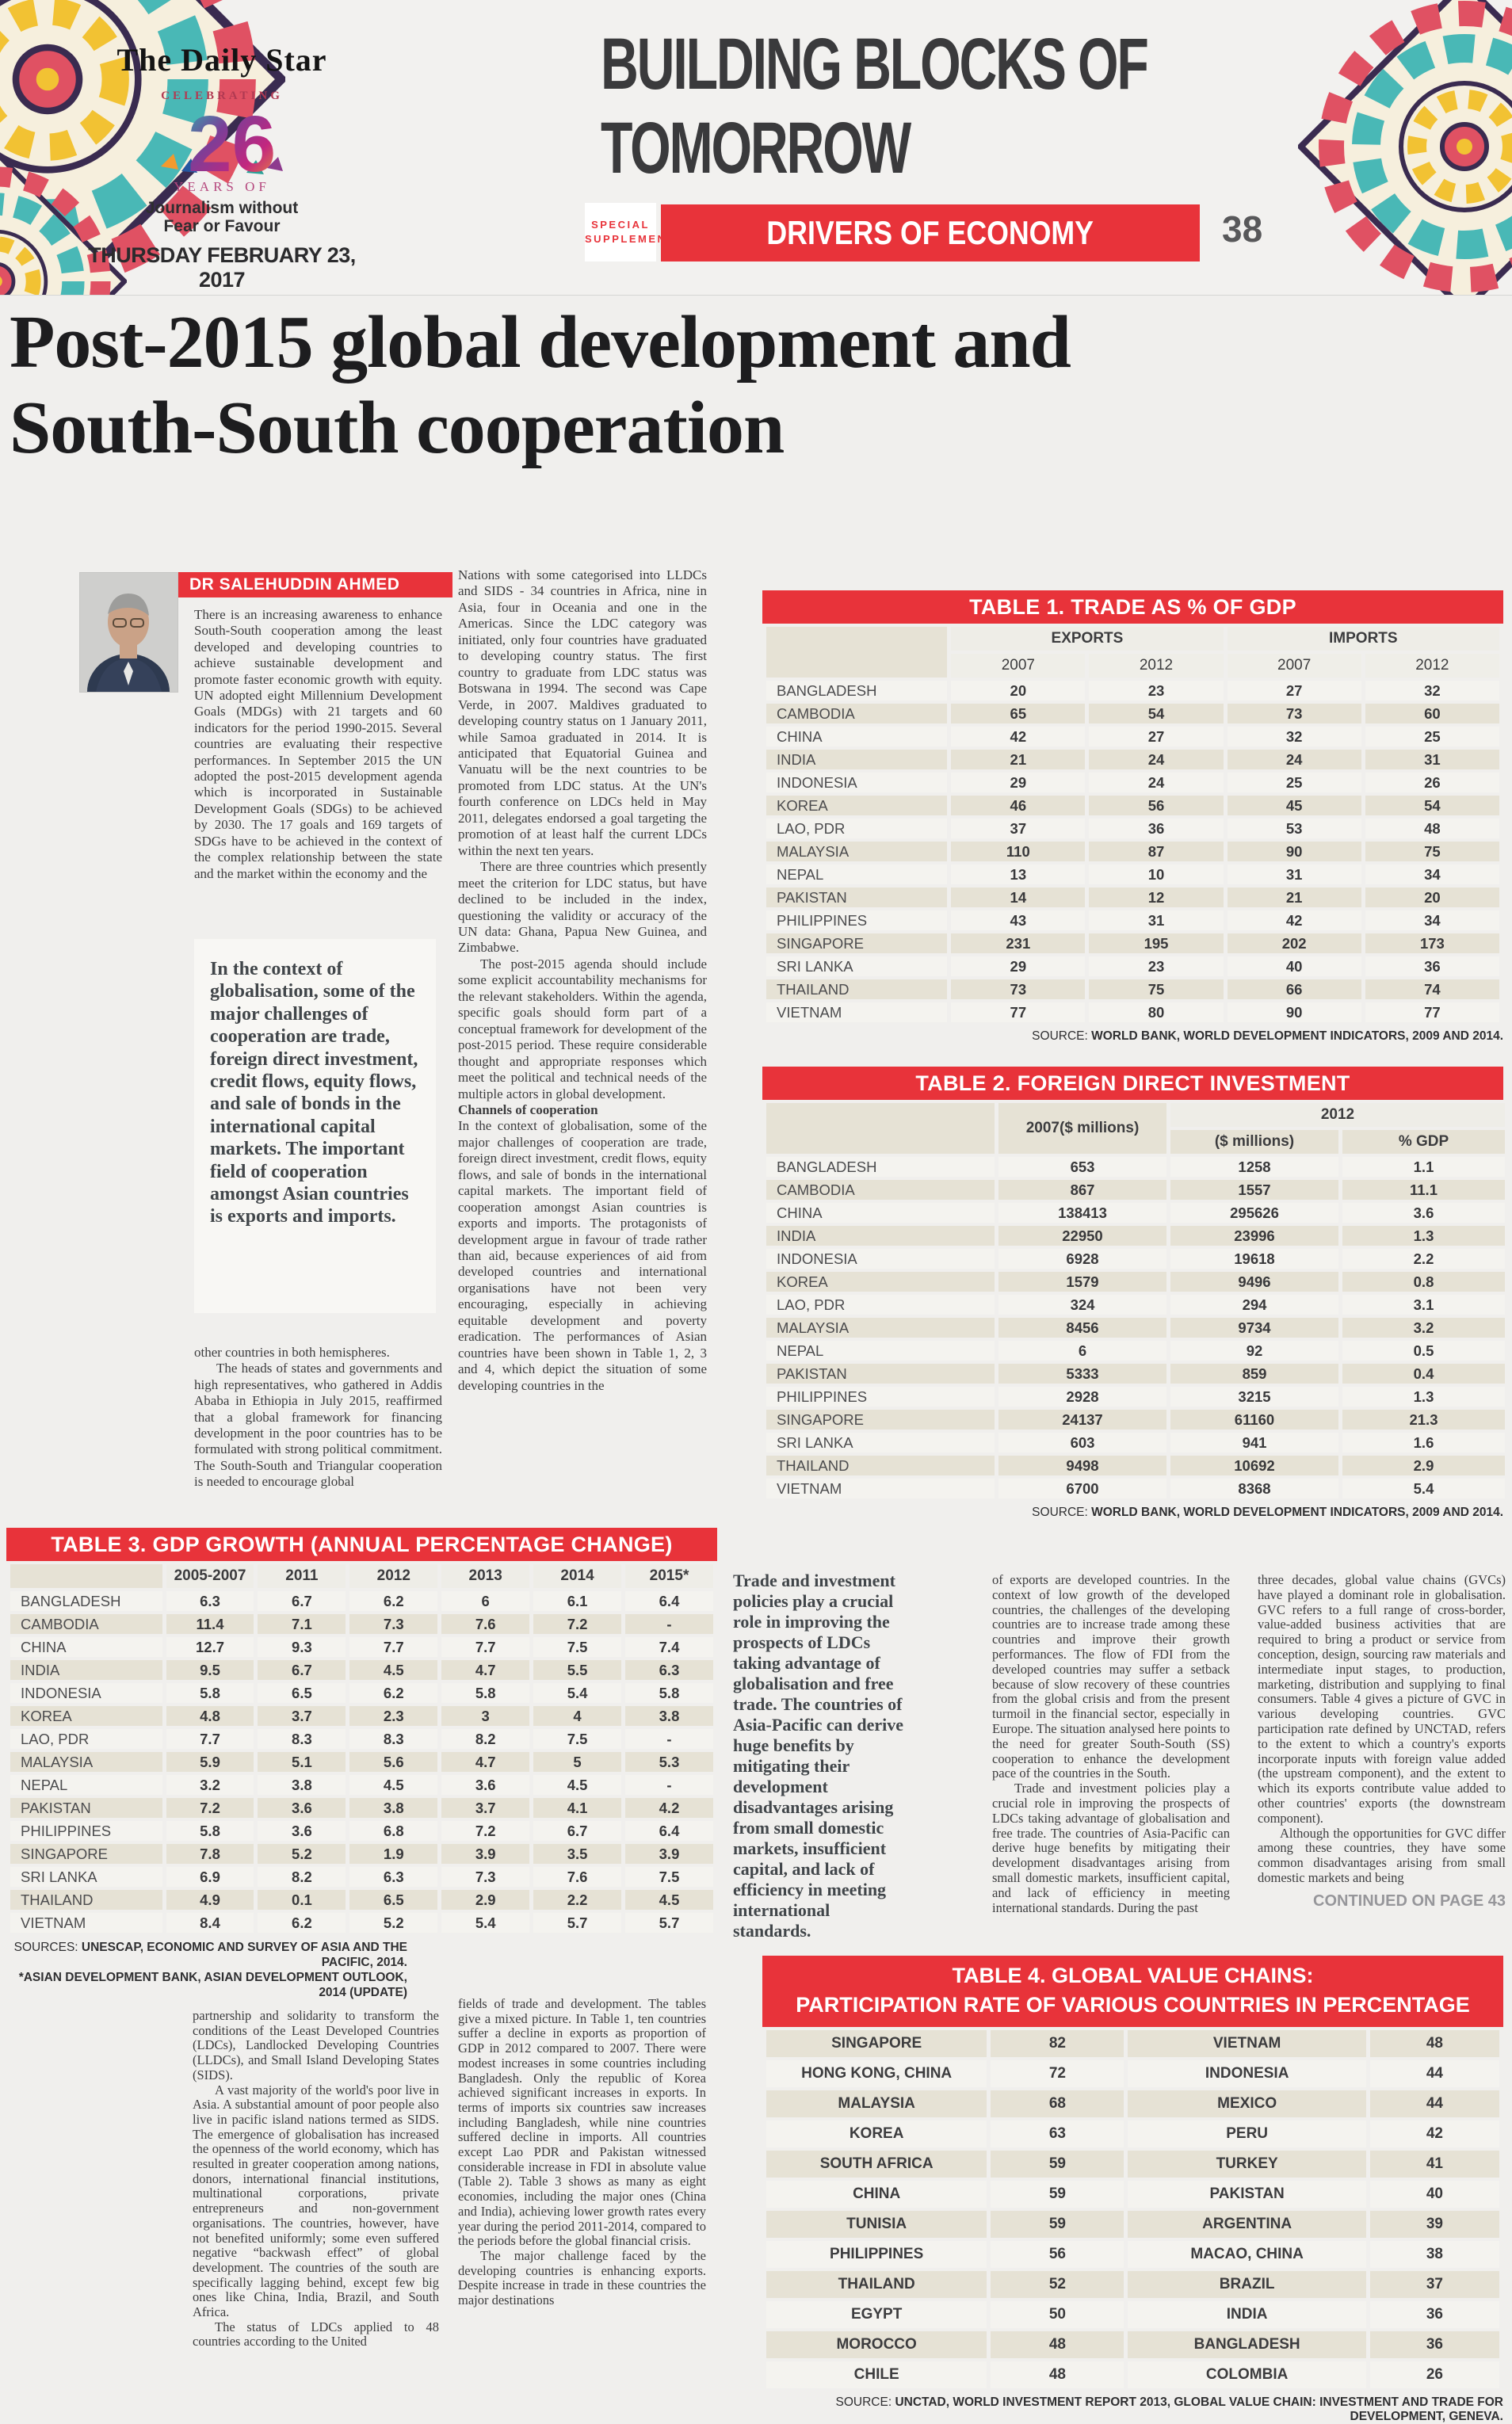 The height and width of the screenshot is (2424, 1512). Describe the element at coordinates (222, 226) in the screenshot. I see `tagline-line2: Fear or Favour` at that location.